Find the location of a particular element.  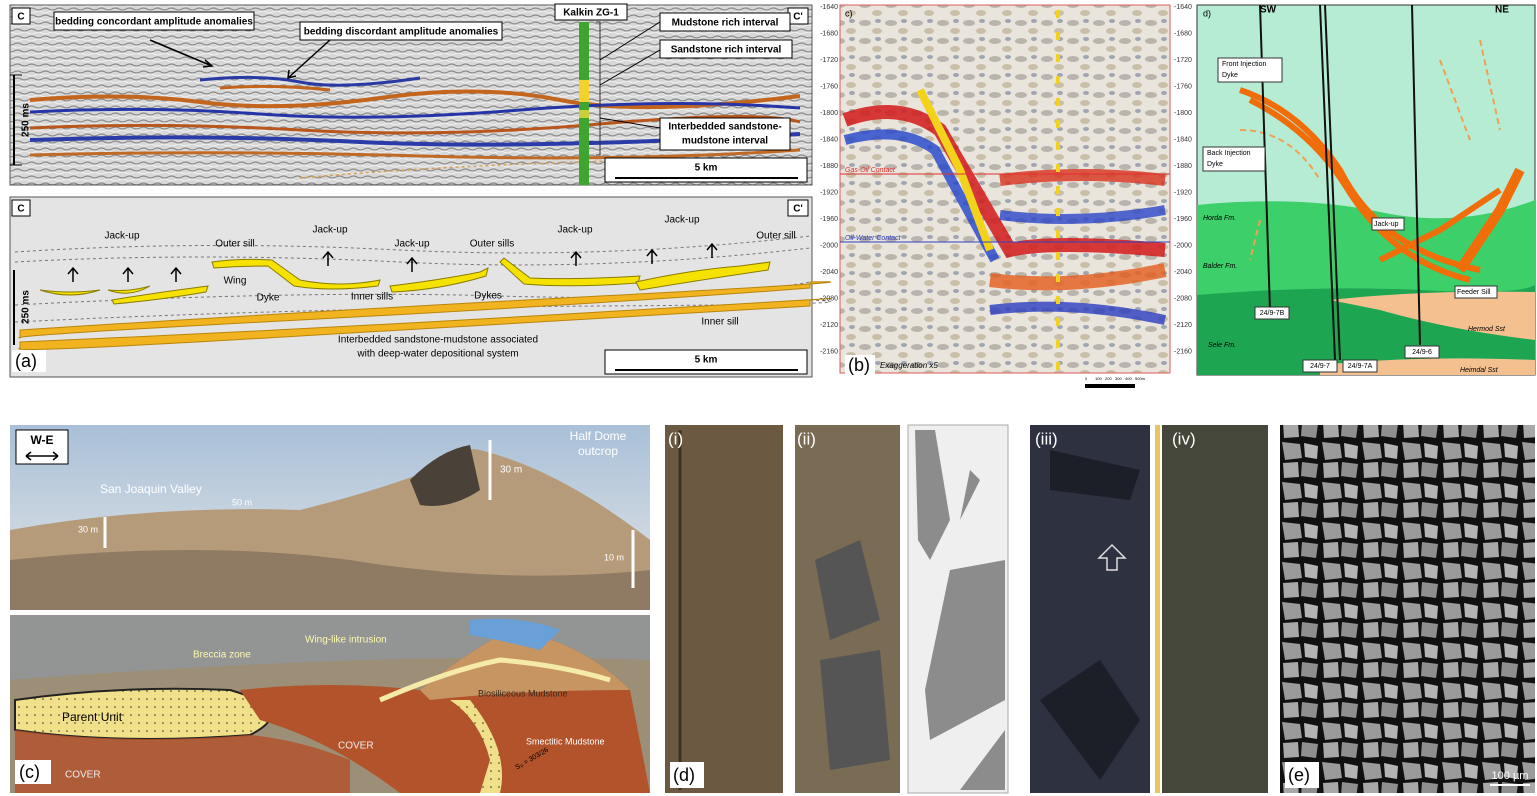

well-name: 24/9-6 is located at coordinates (1422, 352).